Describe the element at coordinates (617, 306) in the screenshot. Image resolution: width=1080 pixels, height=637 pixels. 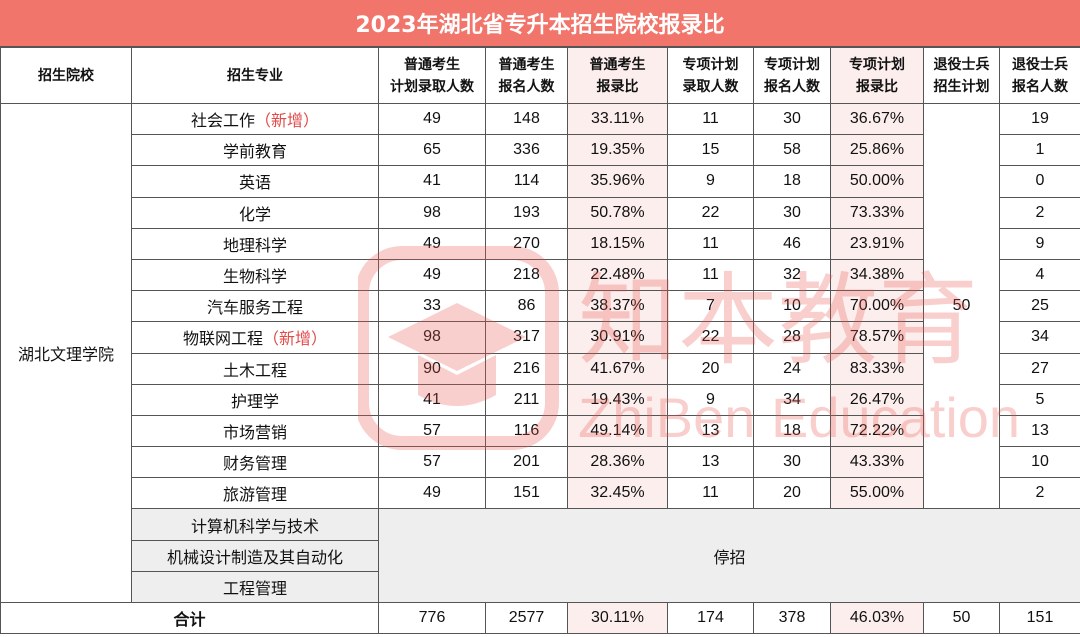
I see `regular-ratio-cell: 38.37%` at that location.